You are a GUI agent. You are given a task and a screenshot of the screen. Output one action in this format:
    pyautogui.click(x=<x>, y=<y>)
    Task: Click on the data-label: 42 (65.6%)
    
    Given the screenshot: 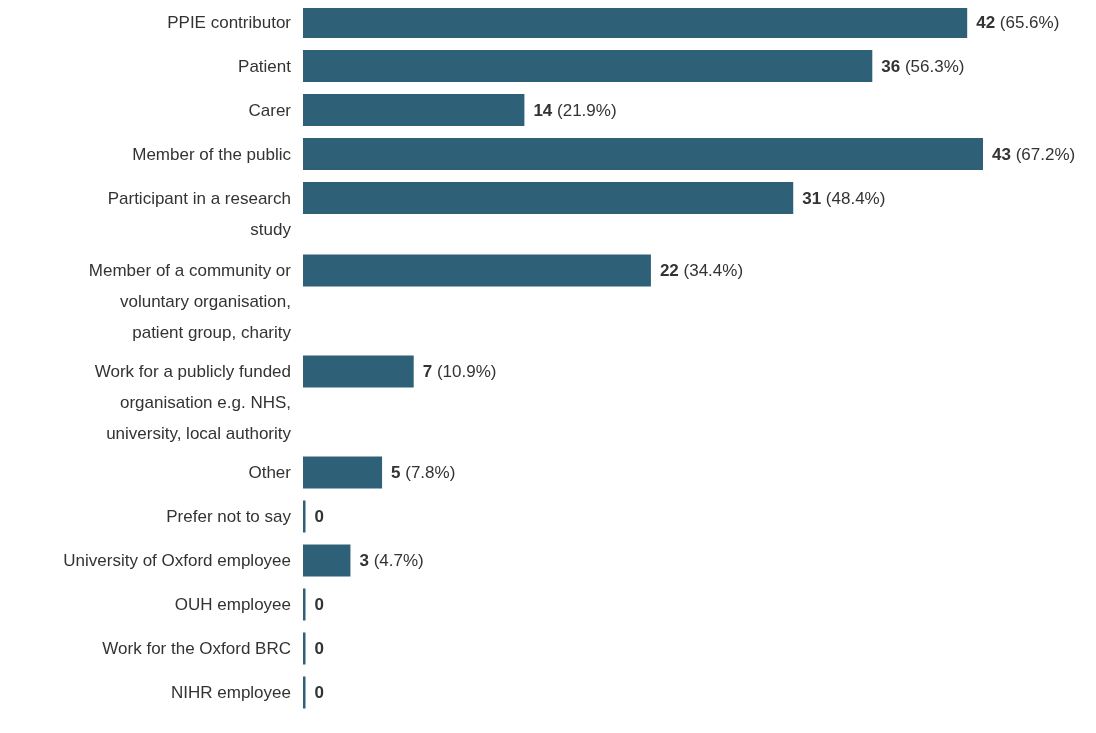 What is the action you would take?
    pyautogui.click(x=1018, y=22)
    